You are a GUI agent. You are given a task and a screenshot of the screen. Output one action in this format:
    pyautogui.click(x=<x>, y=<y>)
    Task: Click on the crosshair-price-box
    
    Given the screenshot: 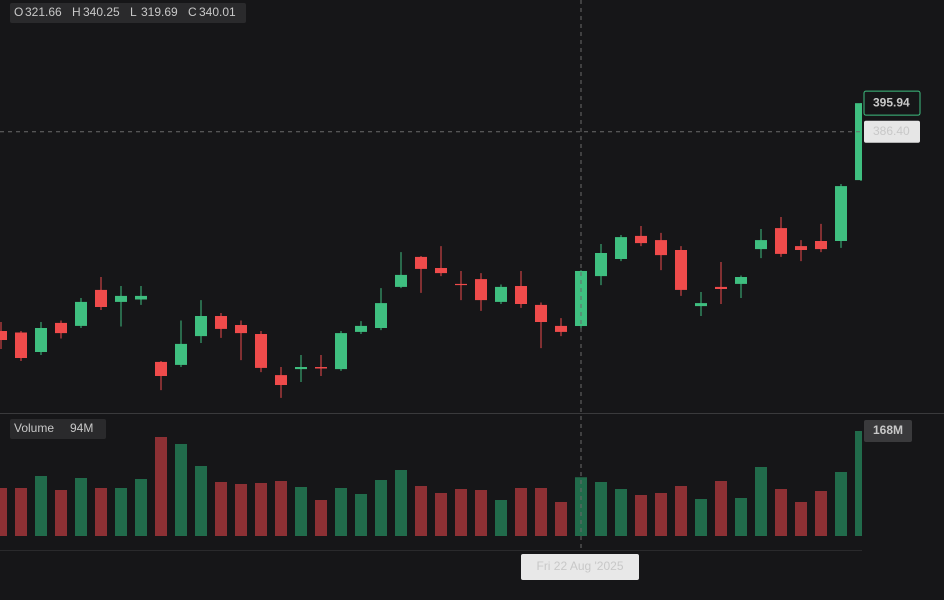 What is the action you would take?
    pyautogui.click(x=892, y=131)
    